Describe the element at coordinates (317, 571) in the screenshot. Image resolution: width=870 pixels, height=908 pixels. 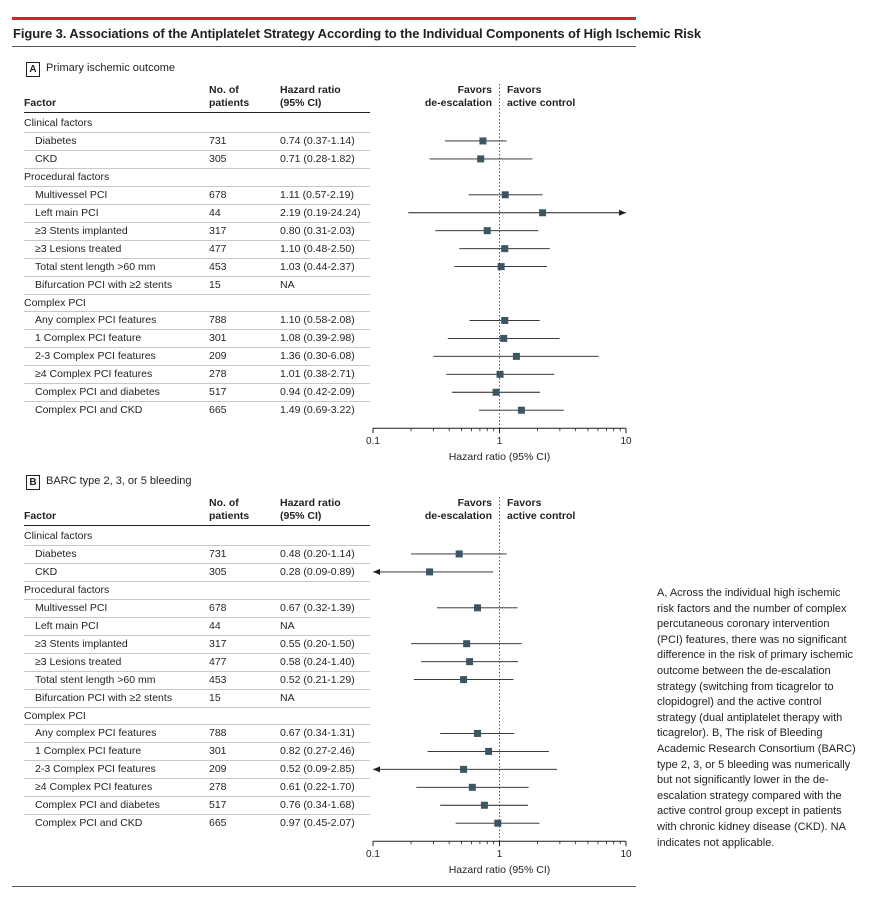
I see `hazard-ratio-text: 0.28 (0.09-0.89)` at that location.